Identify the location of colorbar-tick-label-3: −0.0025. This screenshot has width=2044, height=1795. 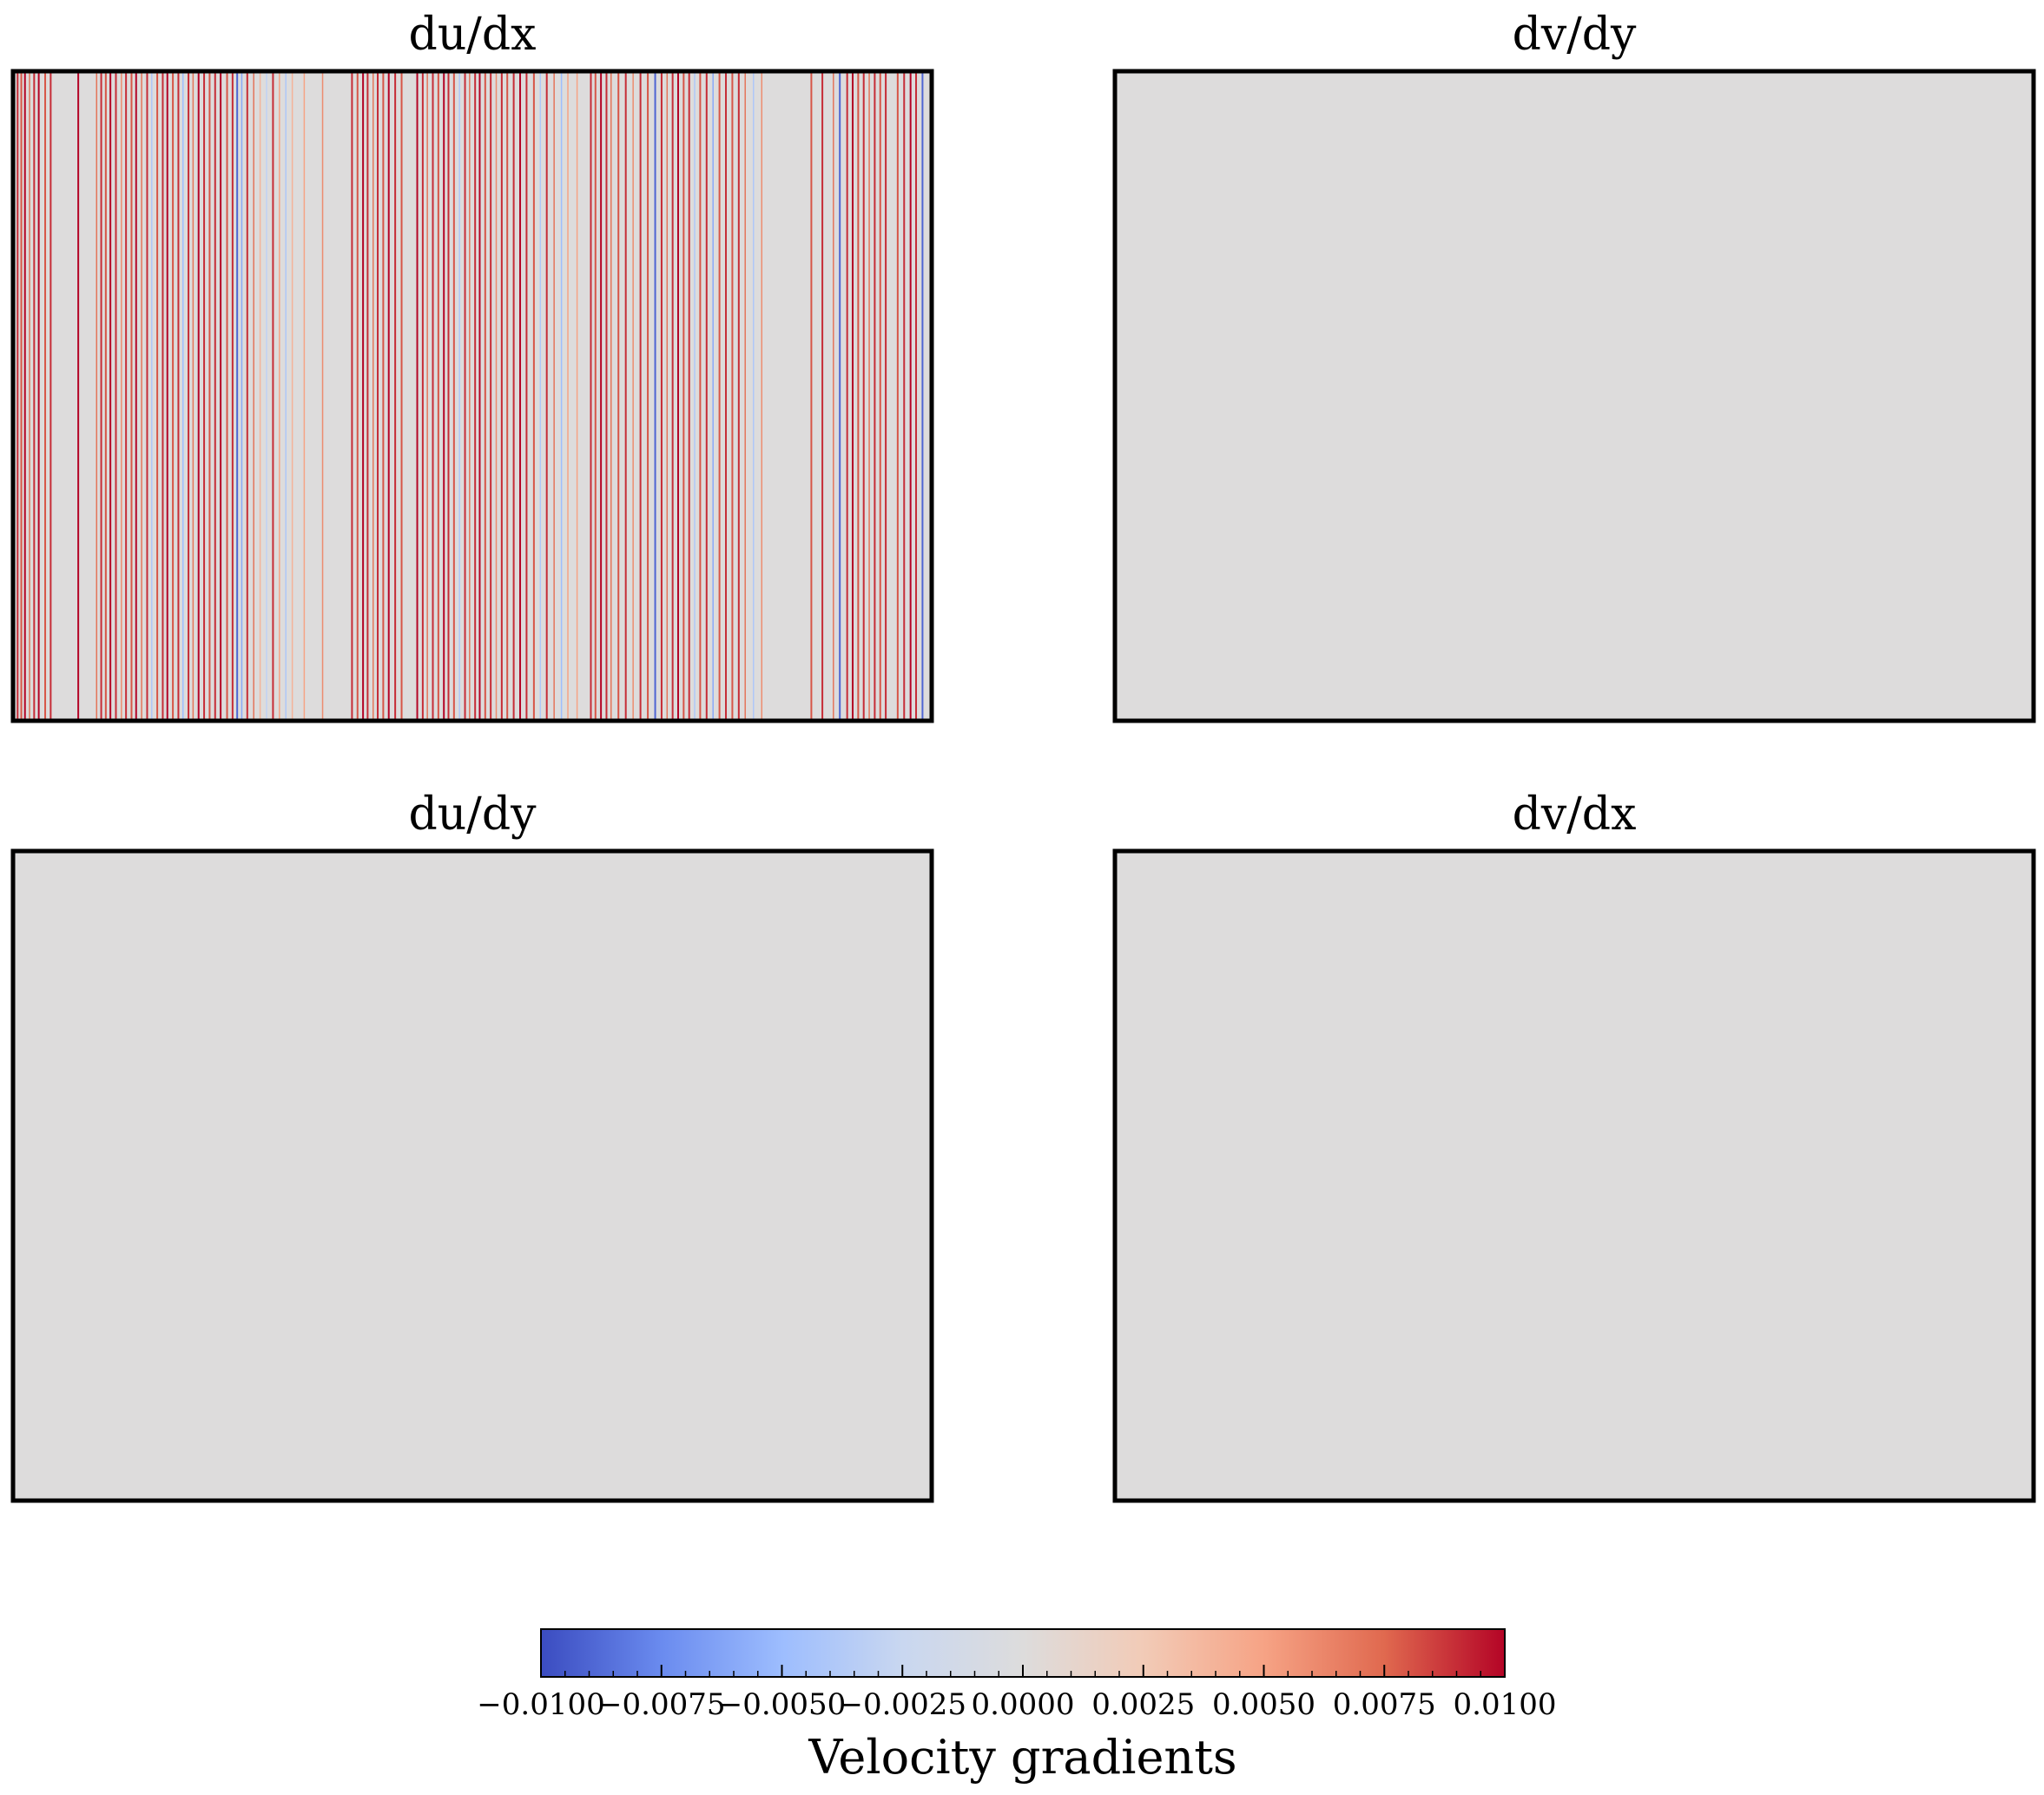
(902, 1705).